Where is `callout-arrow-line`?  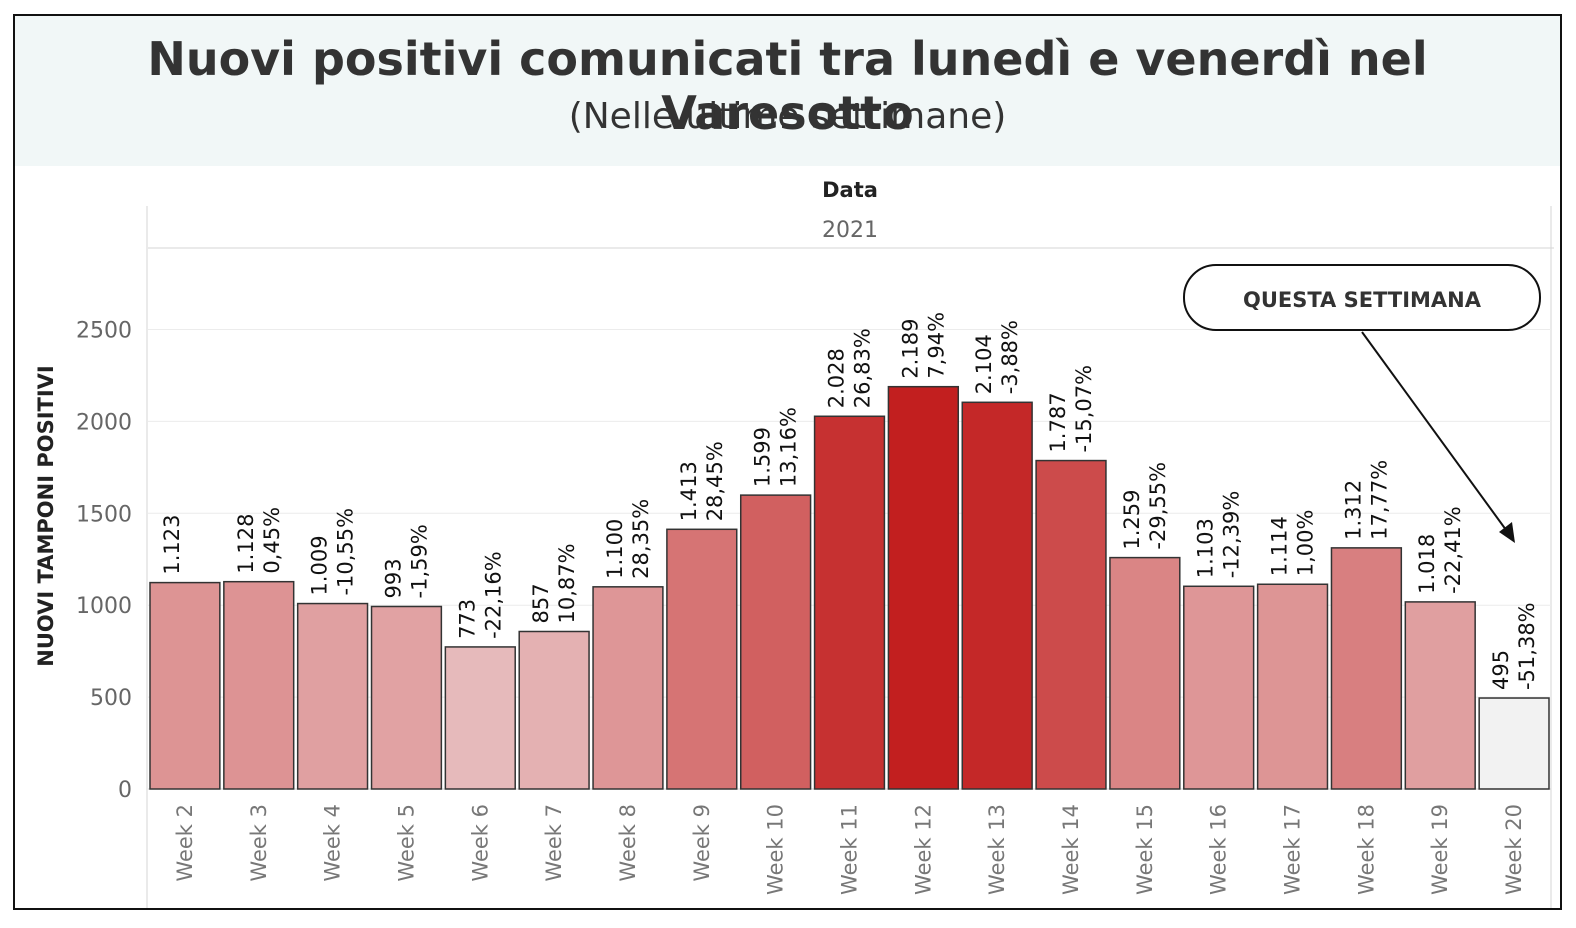 callout-arrow-line is located at coordinates (1435, 433).